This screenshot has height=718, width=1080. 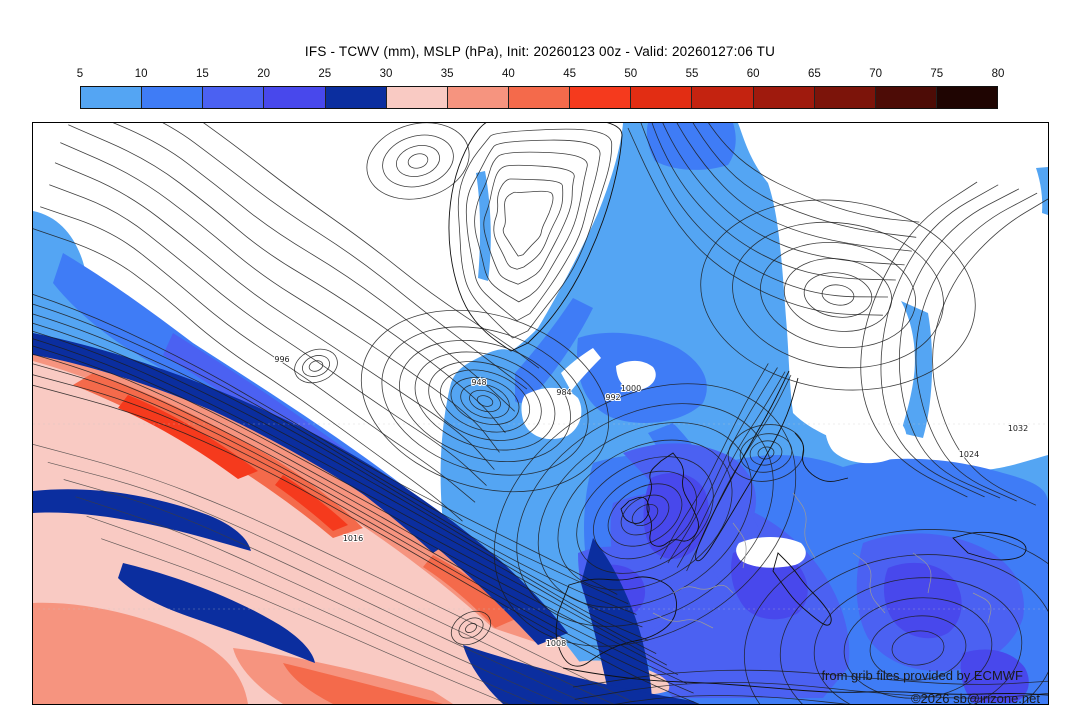 I want to click on colorbar-tick-label: 55, so click(x=692, y=74).